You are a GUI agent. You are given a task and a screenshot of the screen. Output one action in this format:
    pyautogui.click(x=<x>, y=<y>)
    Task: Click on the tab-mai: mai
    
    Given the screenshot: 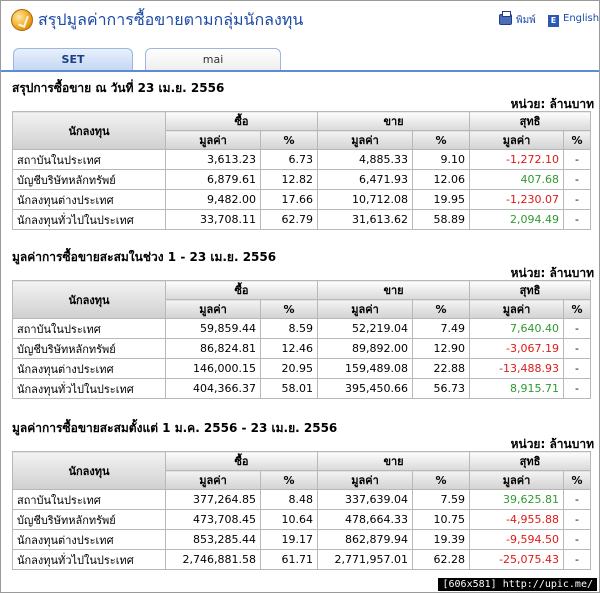 What is the action you would take?
    pyautogui.click(x=213, y=59)
    